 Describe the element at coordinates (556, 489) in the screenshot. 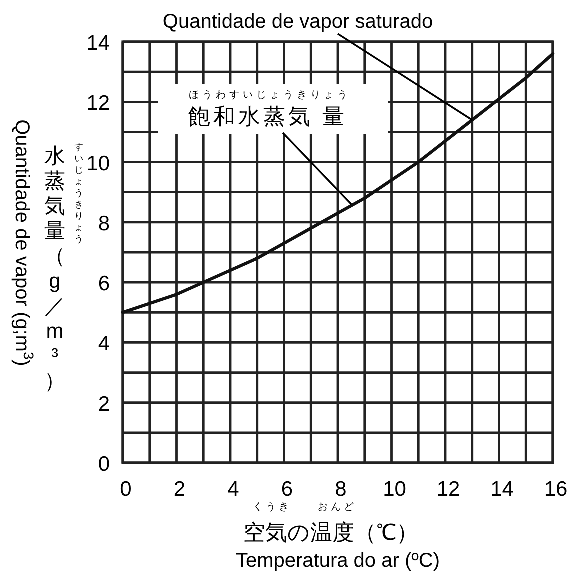

I see `x-tick-label: 16` at that location.